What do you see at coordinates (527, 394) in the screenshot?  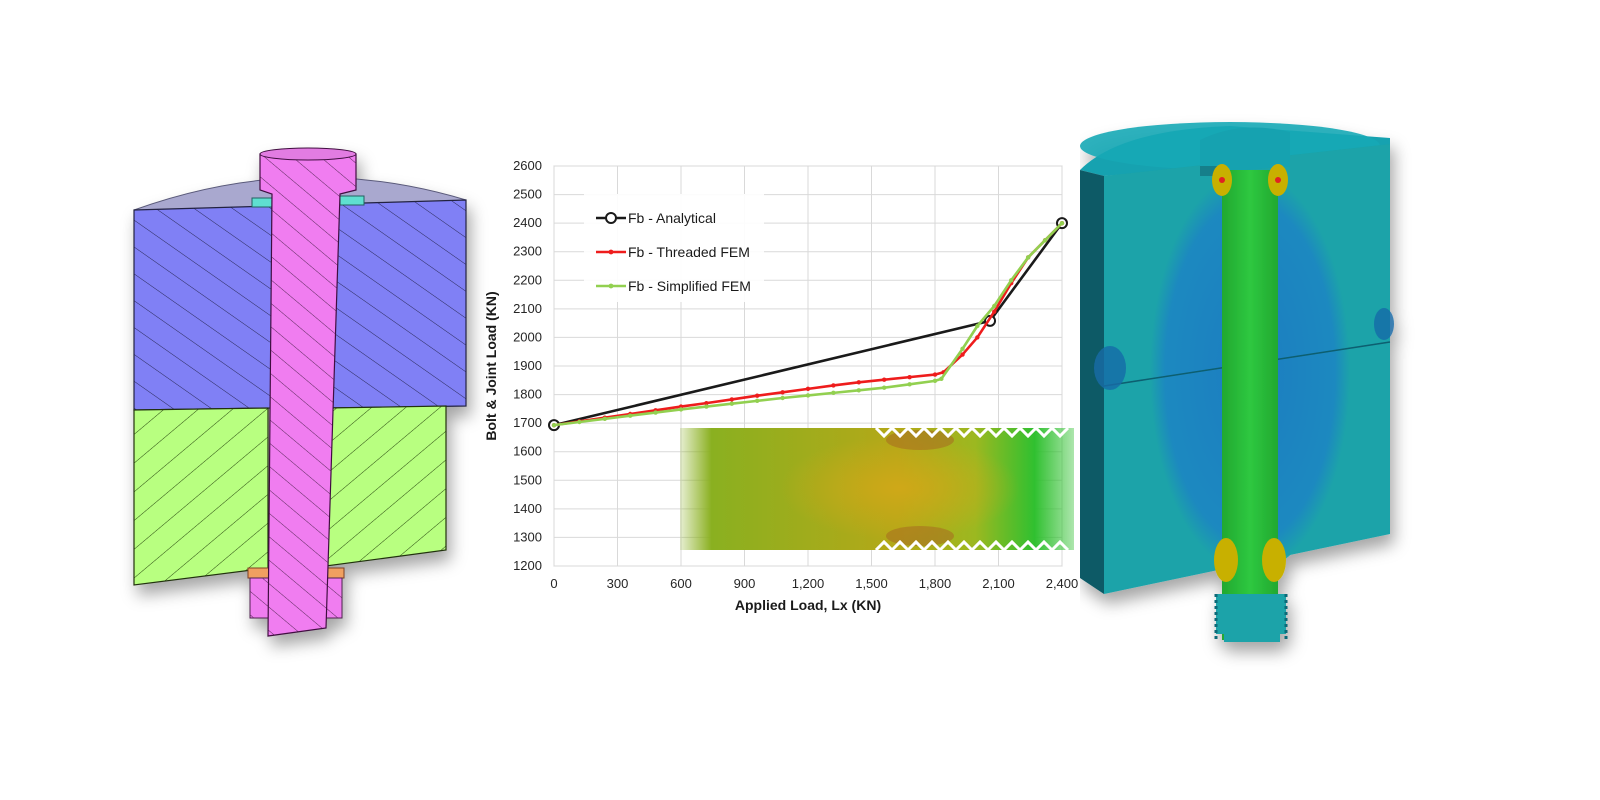 I see `y-tick-label: 1800` at bounding box center [527, 394].